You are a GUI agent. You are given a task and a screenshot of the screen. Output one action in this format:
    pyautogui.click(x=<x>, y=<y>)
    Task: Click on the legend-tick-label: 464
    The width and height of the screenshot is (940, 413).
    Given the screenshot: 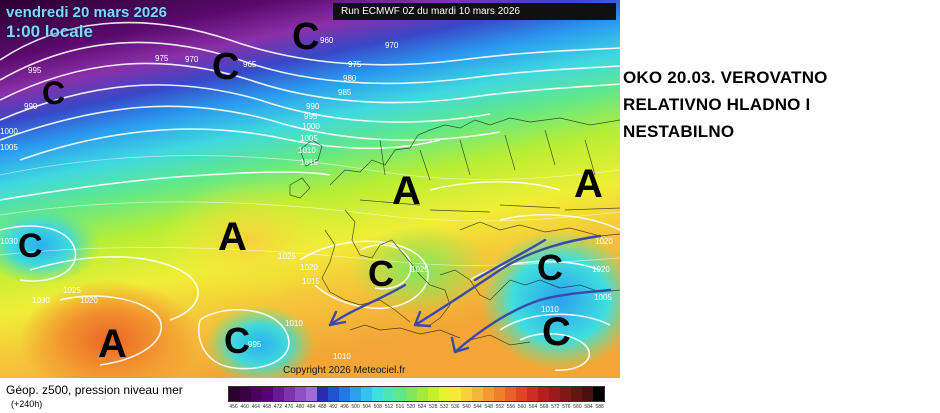 What is the action you would take?
    pyautogui.click(x=255, y=407)
    